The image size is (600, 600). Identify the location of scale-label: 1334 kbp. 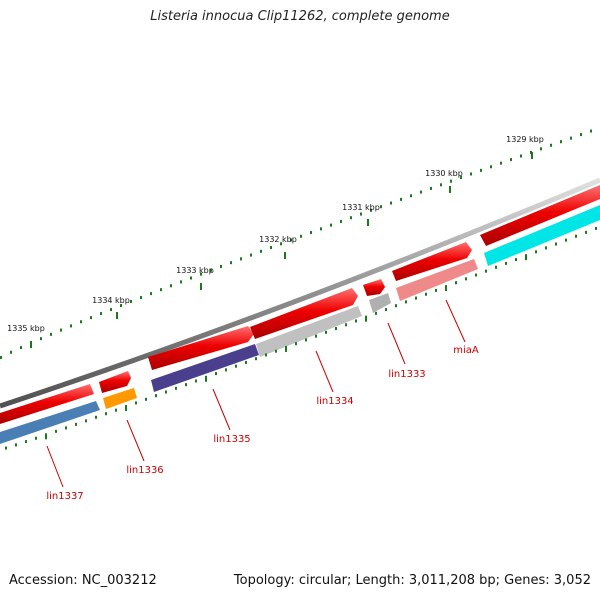
(111, 300).